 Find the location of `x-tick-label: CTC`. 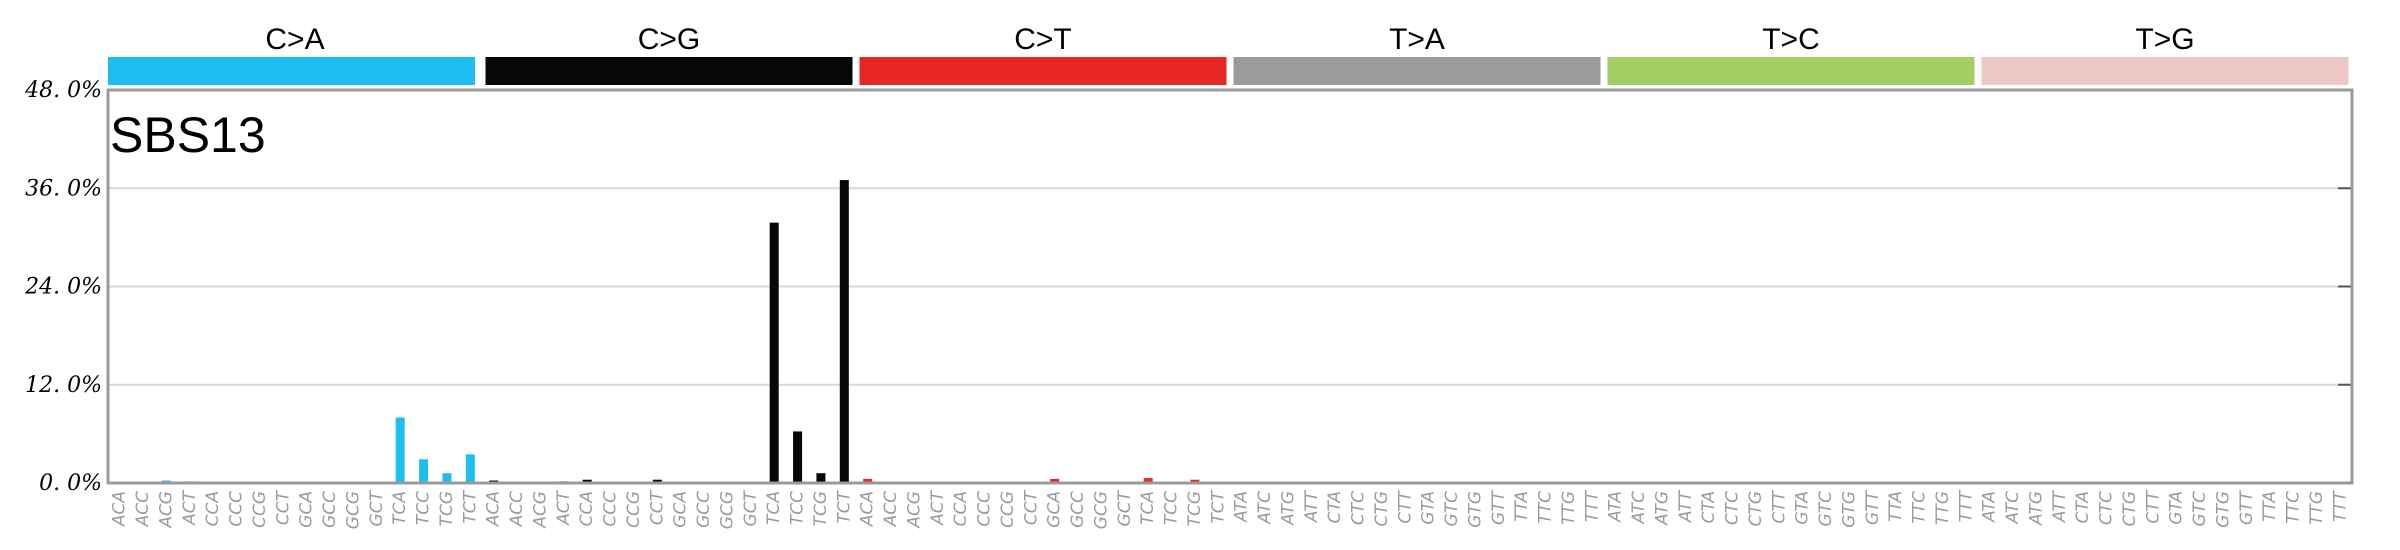

x-tick-label: CTC is located at coordinates (2107, 508).